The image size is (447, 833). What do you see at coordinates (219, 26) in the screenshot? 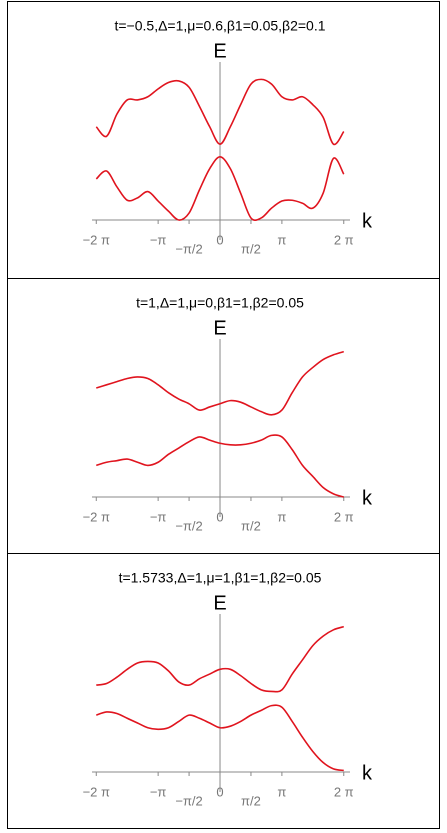
I see `chart-title: t=−0.5,Δ=1,μ=0.6,β1=0.05,β2=0.1` at bounding box center [219, 26].